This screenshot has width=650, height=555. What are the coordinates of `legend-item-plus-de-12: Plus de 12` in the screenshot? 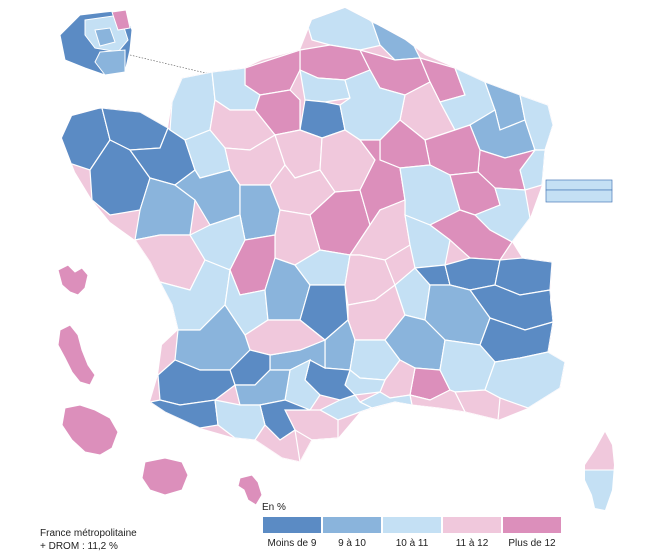 It's located at (532, 533).